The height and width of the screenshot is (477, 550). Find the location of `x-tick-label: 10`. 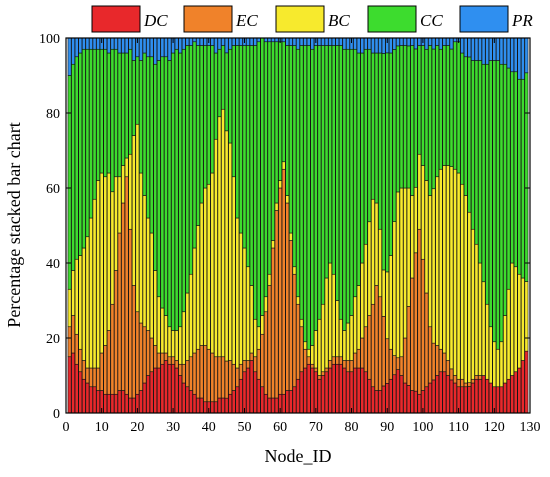

x-tick-label: 10 is located at coordinates (102, 427).